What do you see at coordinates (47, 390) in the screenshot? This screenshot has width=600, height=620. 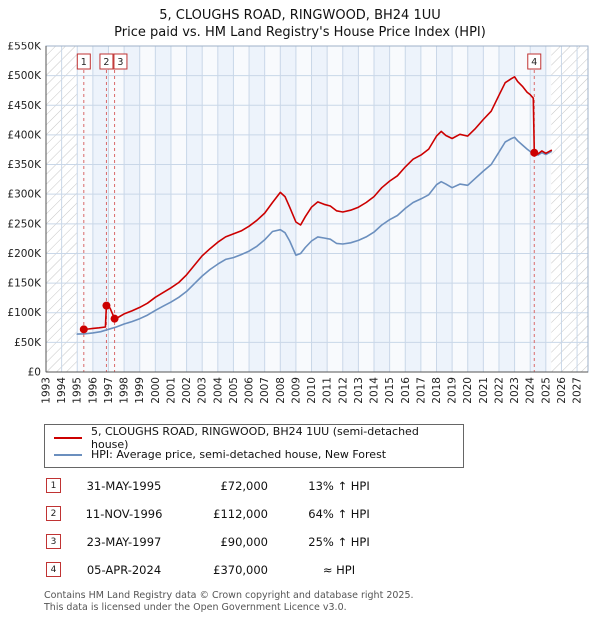 I see `svg-text: 1993` at bounding box center [47, 390].